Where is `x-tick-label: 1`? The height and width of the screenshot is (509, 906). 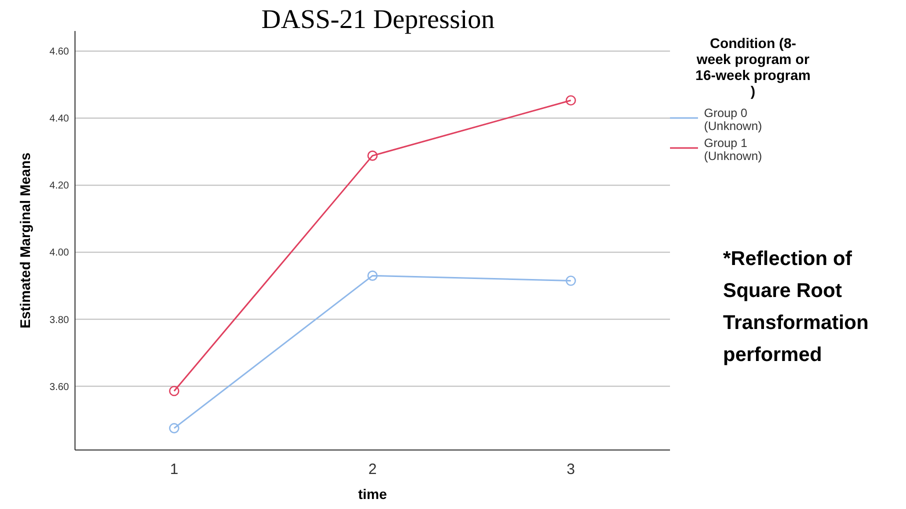 x-tick-label: 1 is located at coordinates (174, 469).